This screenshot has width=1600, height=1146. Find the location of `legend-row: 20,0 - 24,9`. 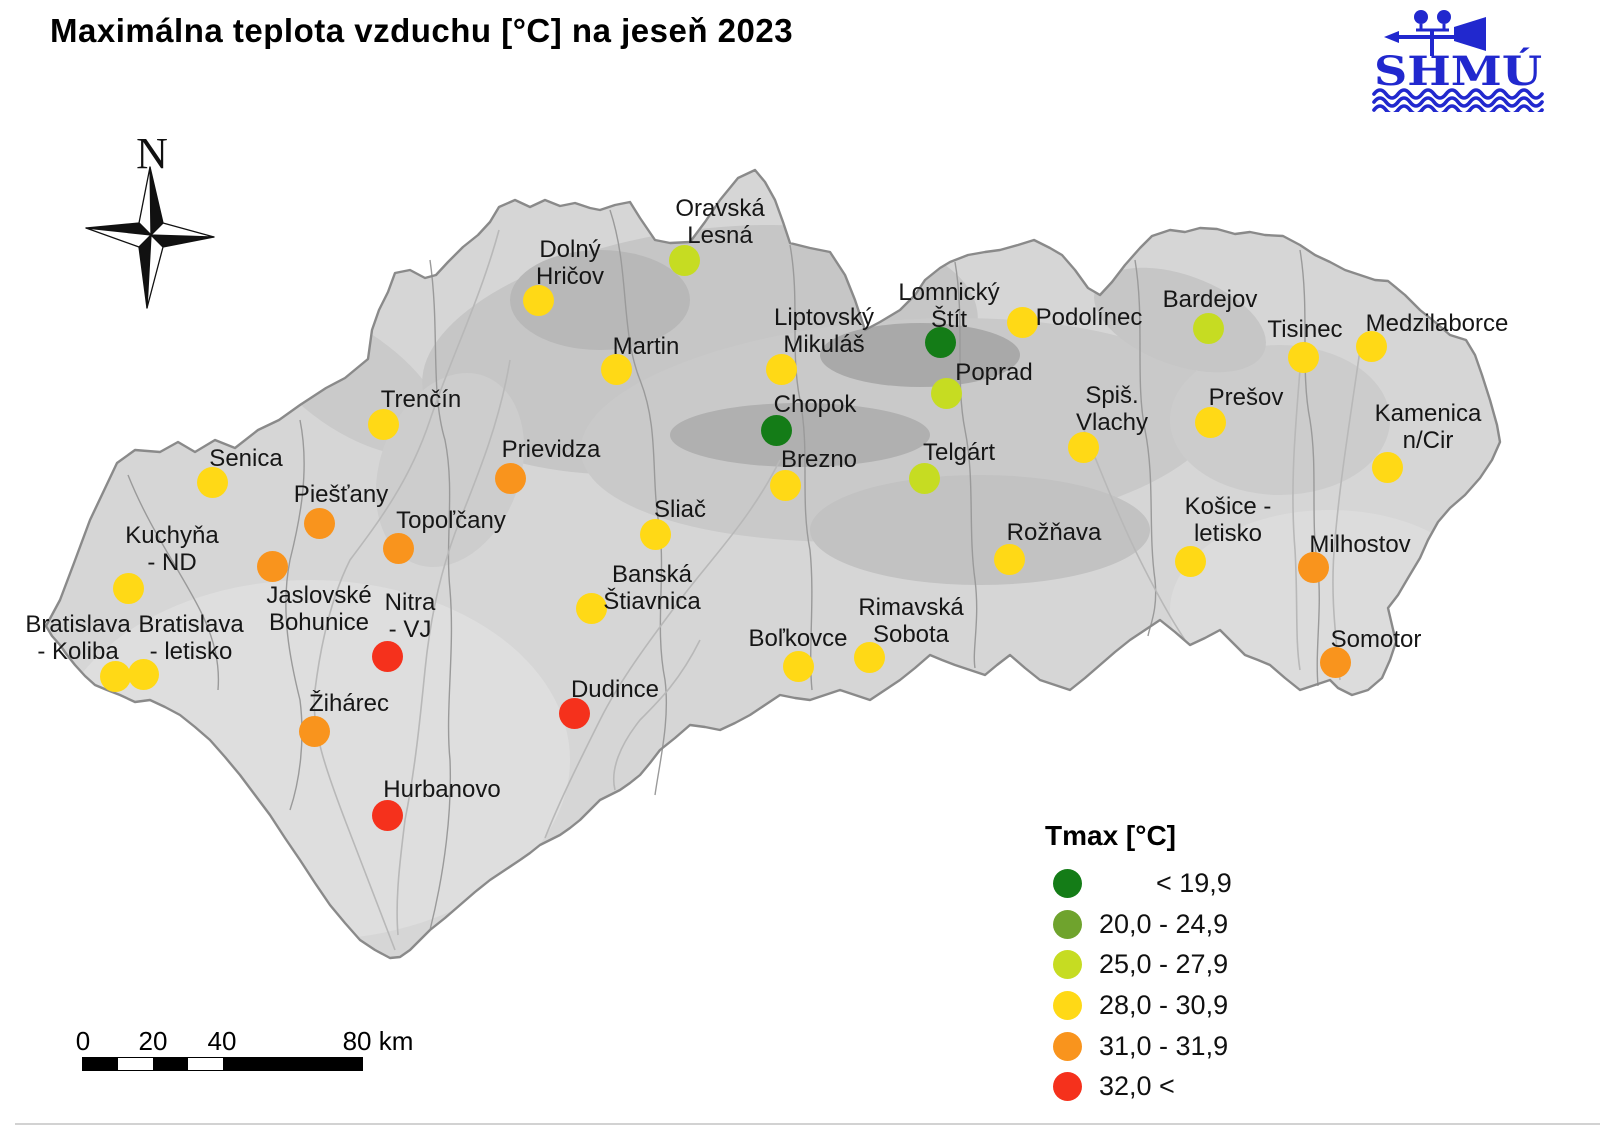

legend-row: 20,0 - 24,9 is located at coordinates (1162, 924).